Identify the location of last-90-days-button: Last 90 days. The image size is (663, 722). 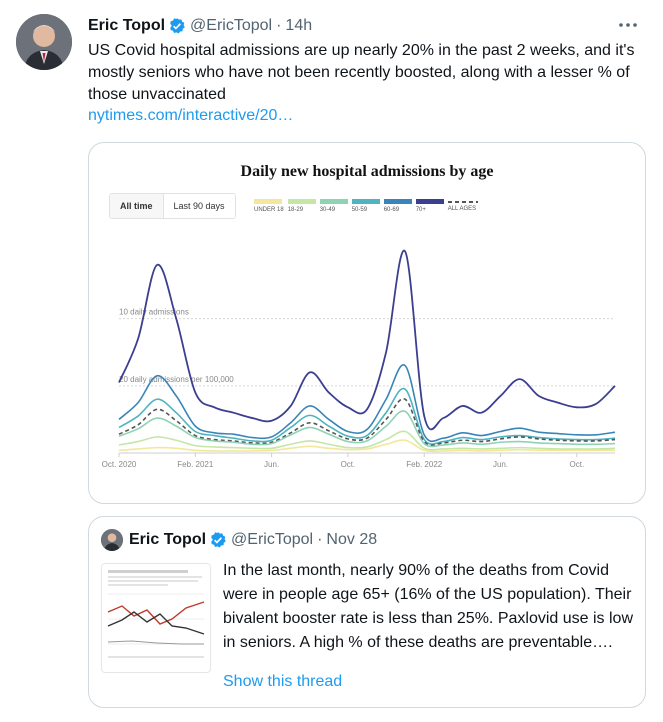
(199, 206).